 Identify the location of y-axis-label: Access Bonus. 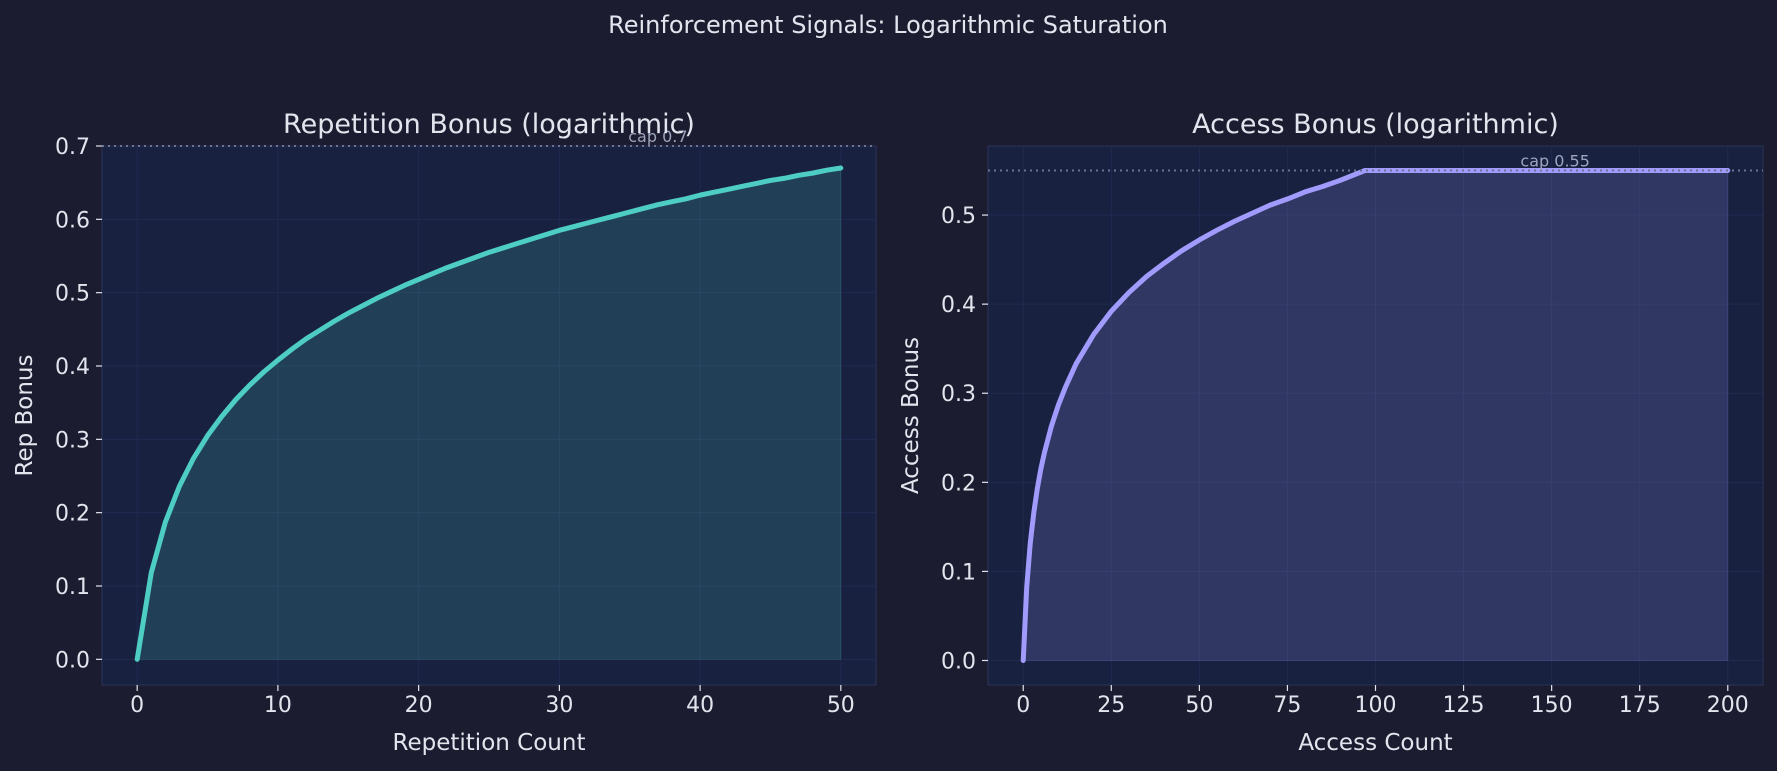
(911, 415).